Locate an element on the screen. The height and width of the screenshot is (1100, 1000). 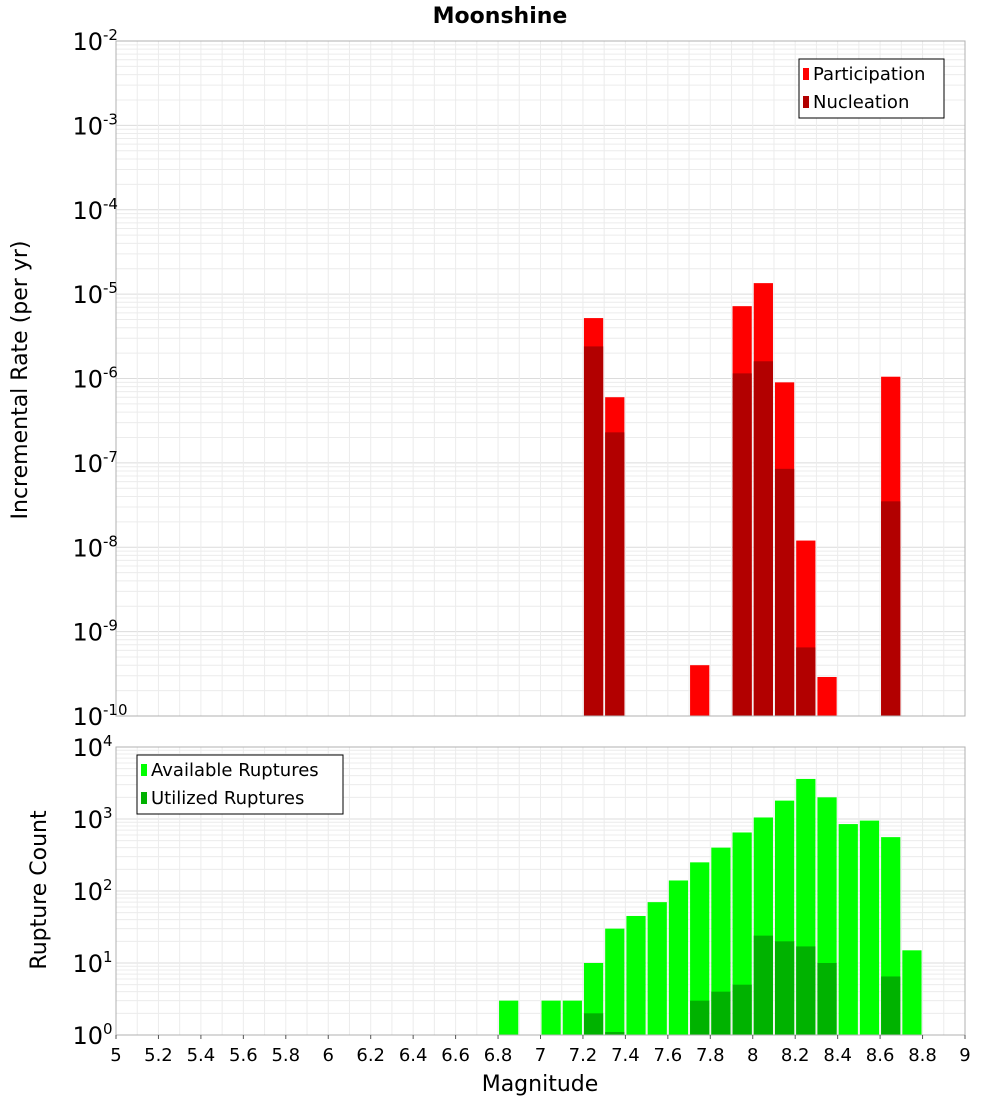
x-tick-label: 7.8 is located at coordinates (710, 1055).